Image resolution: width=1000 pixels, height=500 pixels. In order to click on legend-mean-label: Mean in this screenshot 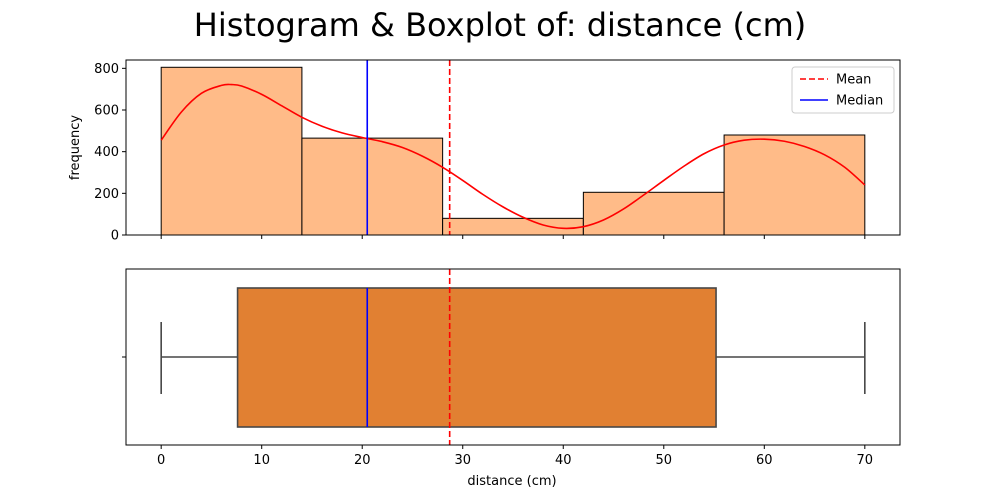, I will do `click(853, 80)`.